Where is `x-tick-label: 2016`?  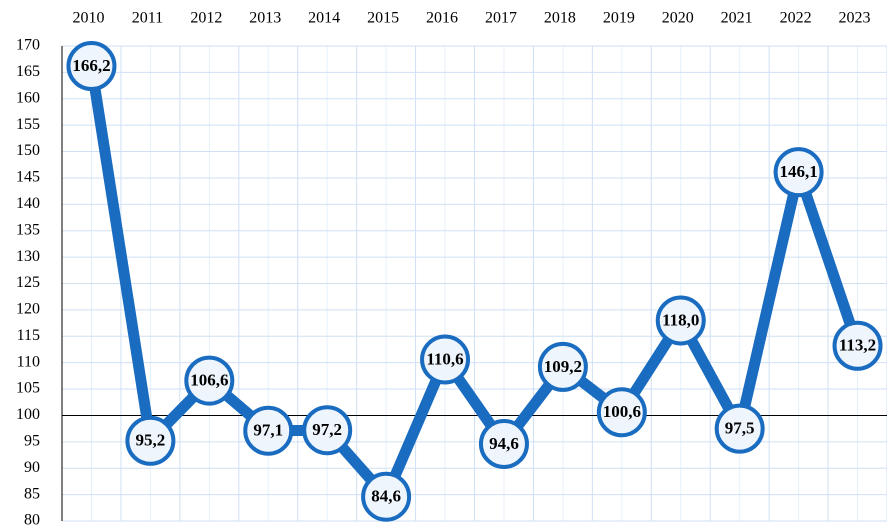 x-tick-label: 2016 is located at coordinates (442, 18).